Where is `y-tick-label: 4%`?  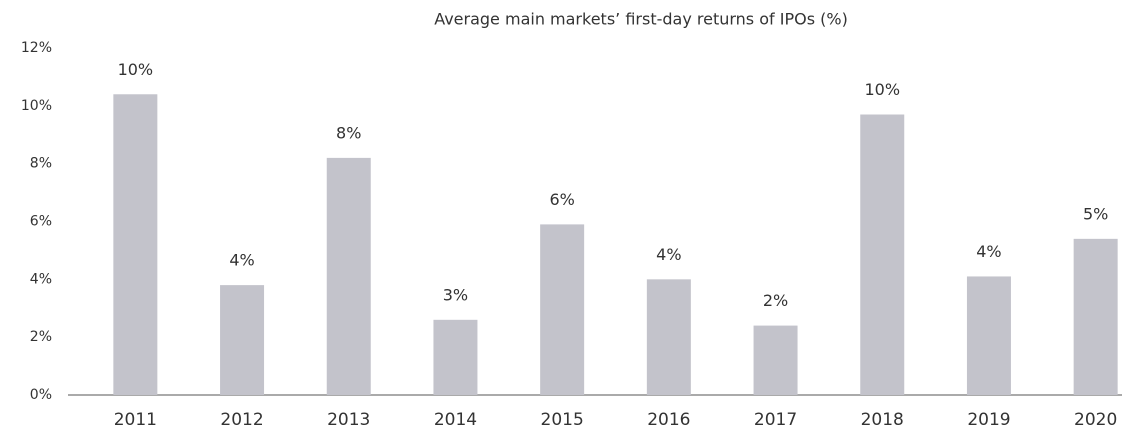
y-tick-label: 4% is located at coordinates (41, 279).